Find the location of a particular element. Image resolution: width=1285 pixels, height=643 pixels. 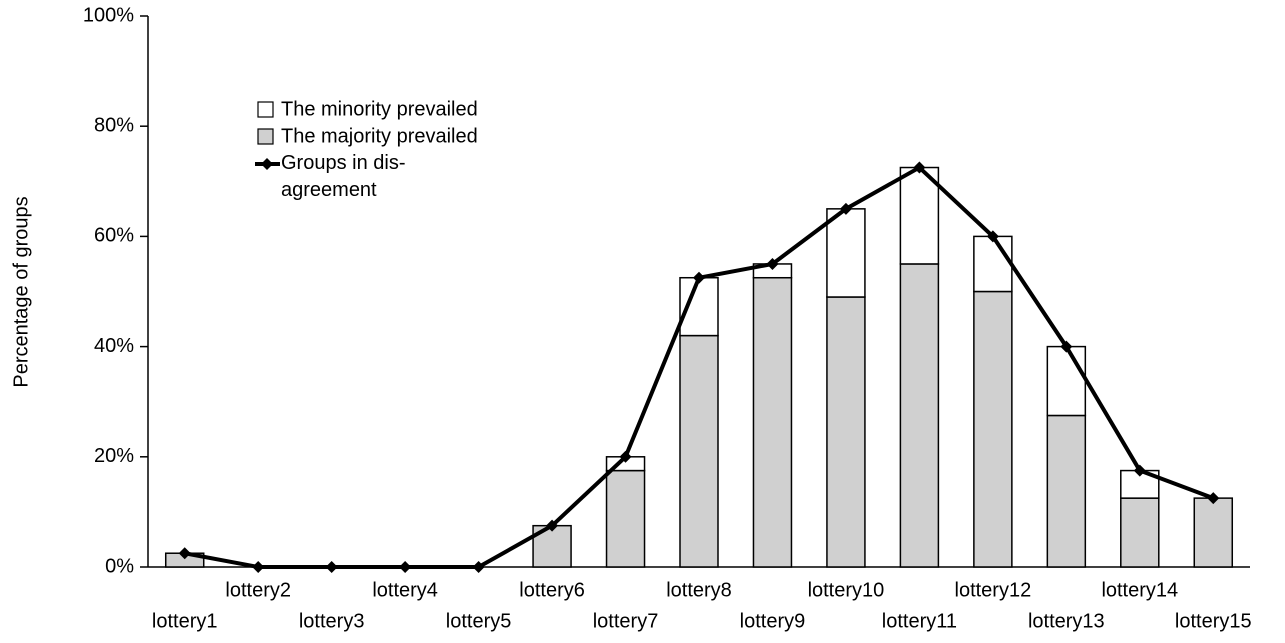

x-tick-label: lottery11 is located at coordinates (919, 621).